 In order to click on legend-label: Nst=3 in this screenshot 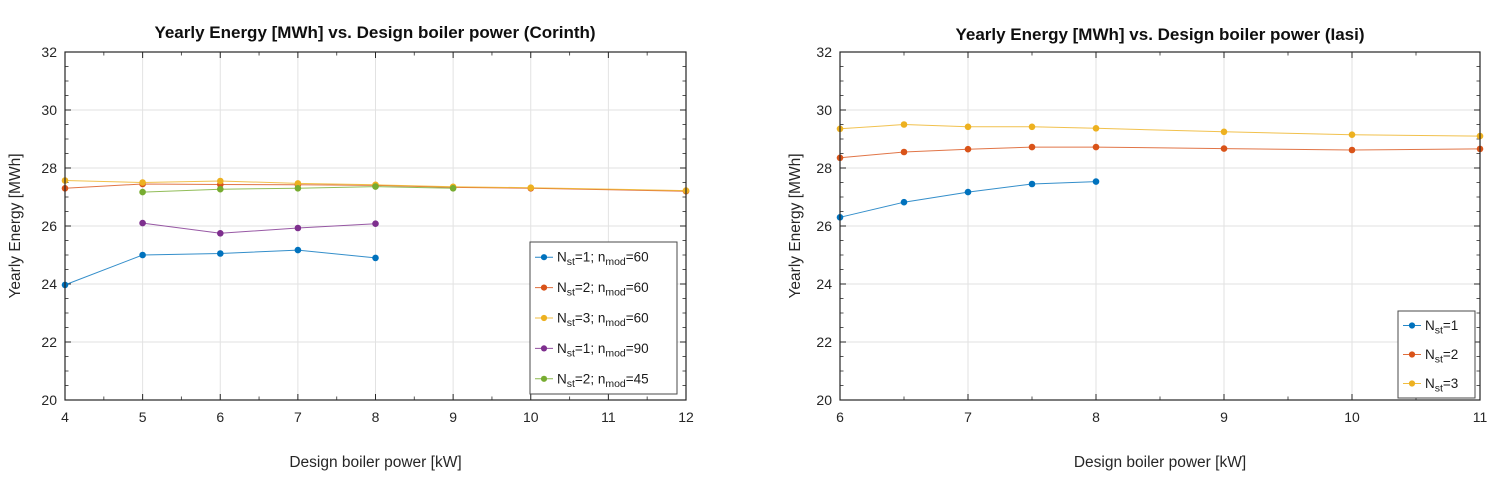, I will do `click(1441, 385)`.